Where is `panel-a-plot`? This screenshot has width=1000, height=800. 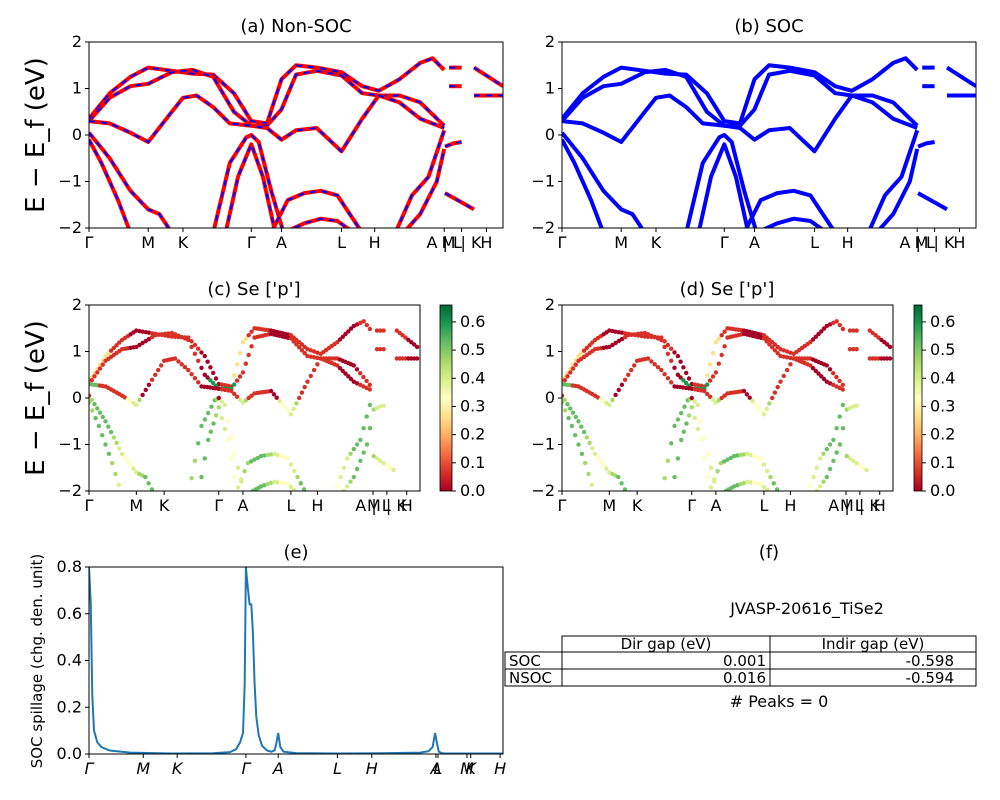
panel-a-plot is located at coordinates (296, 142).